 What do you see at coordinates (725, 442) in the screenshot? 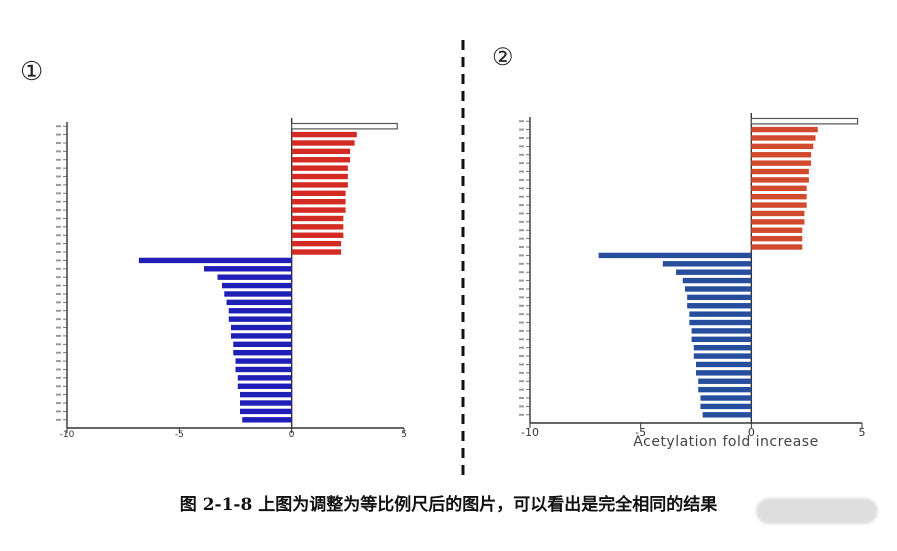
I see `x-axis-title: Acetylation fold increase` at bounding box center [725, 442].